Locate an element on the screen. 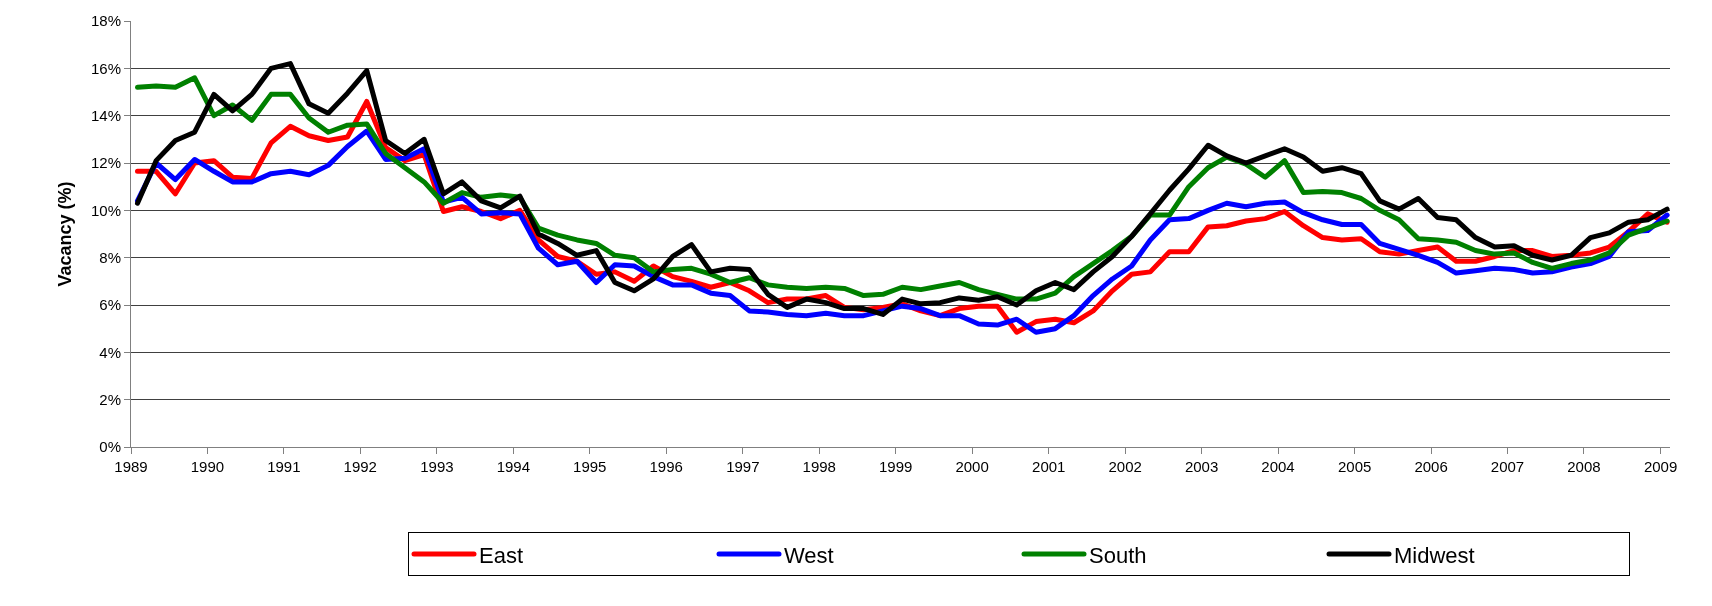  y-tick-label: 10% is located at coordinates (105, 210).